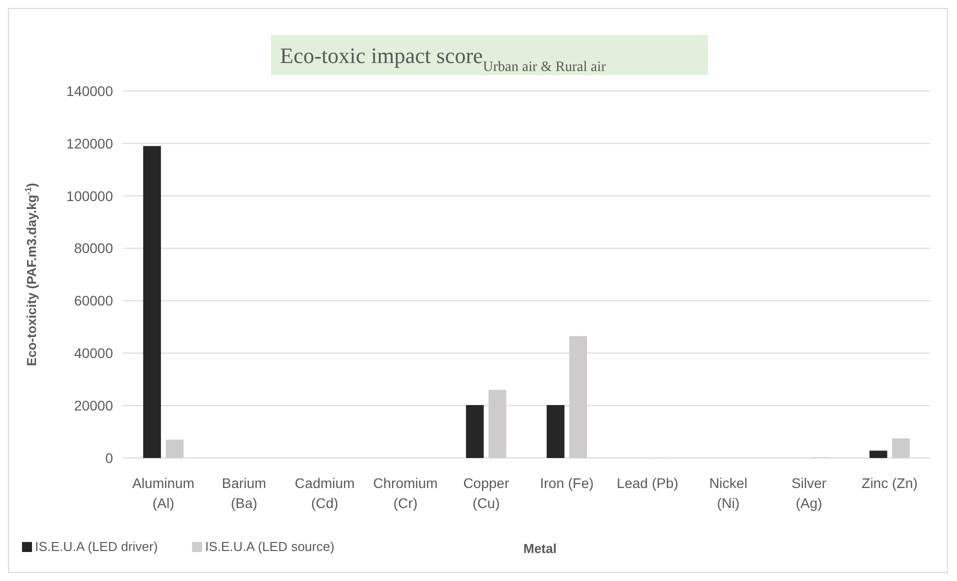  What do you see at coordinates (443, 59) in the screenshot?
I see `chart-title: Eco-toxic impact score$_{Urban air & Rural air}$` at bounding box center [443, 59].